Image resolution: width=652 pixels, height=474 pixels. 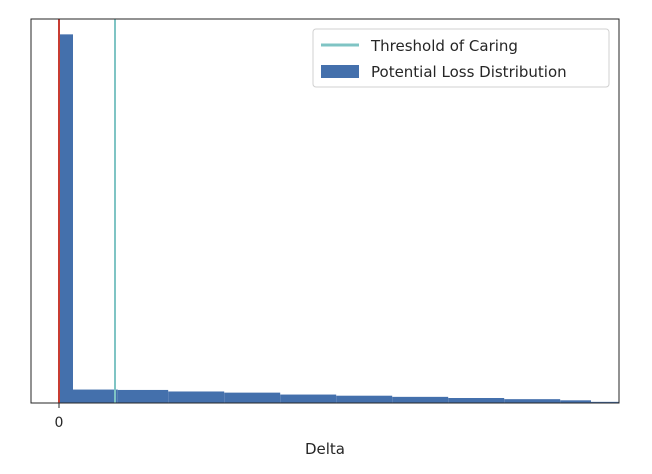 I want to click on legend-label: Threshold of Caring, so click(x=444, y=46).